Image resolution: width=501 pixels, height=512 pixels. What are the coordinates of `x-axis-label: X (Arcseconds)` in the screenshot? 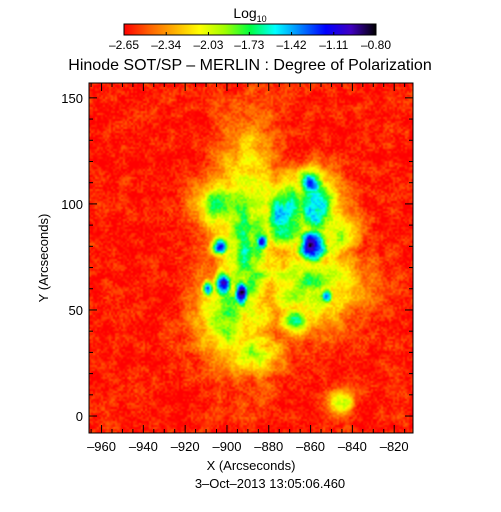 It's located at (251, 465).